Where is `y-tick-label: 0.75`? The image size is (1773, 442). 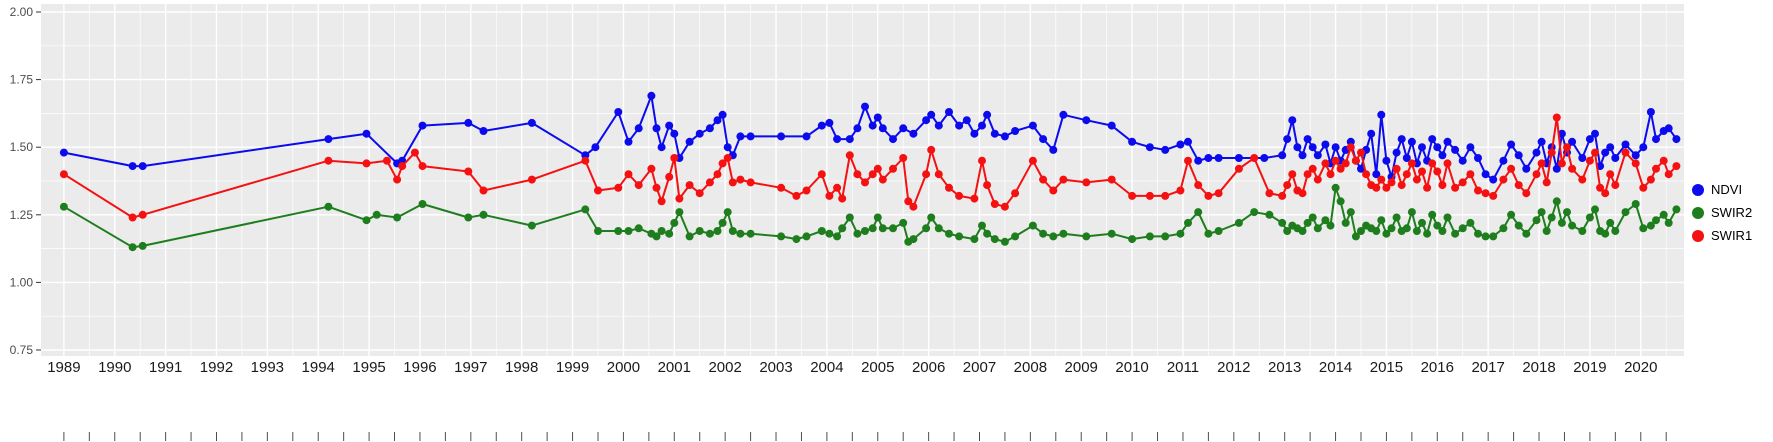 y-tick-label: 0.75 is located at coordinates (22, 350).